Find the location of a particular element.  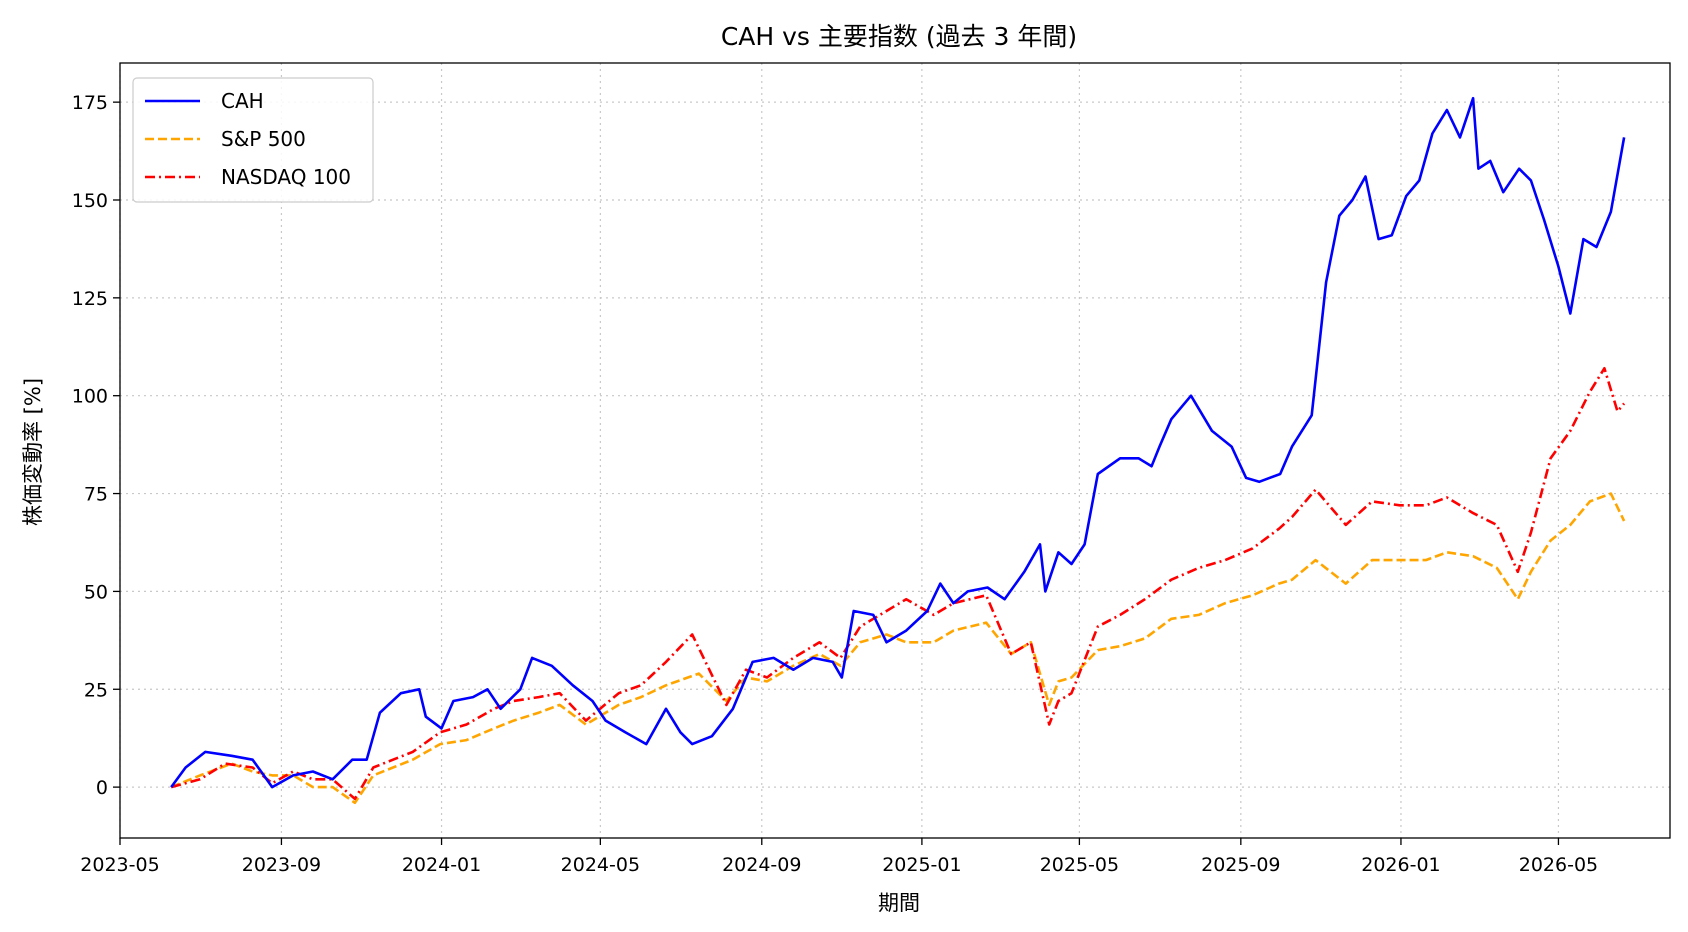

x-tick-label: 2026-05 is located at coordinates (1558, 865).